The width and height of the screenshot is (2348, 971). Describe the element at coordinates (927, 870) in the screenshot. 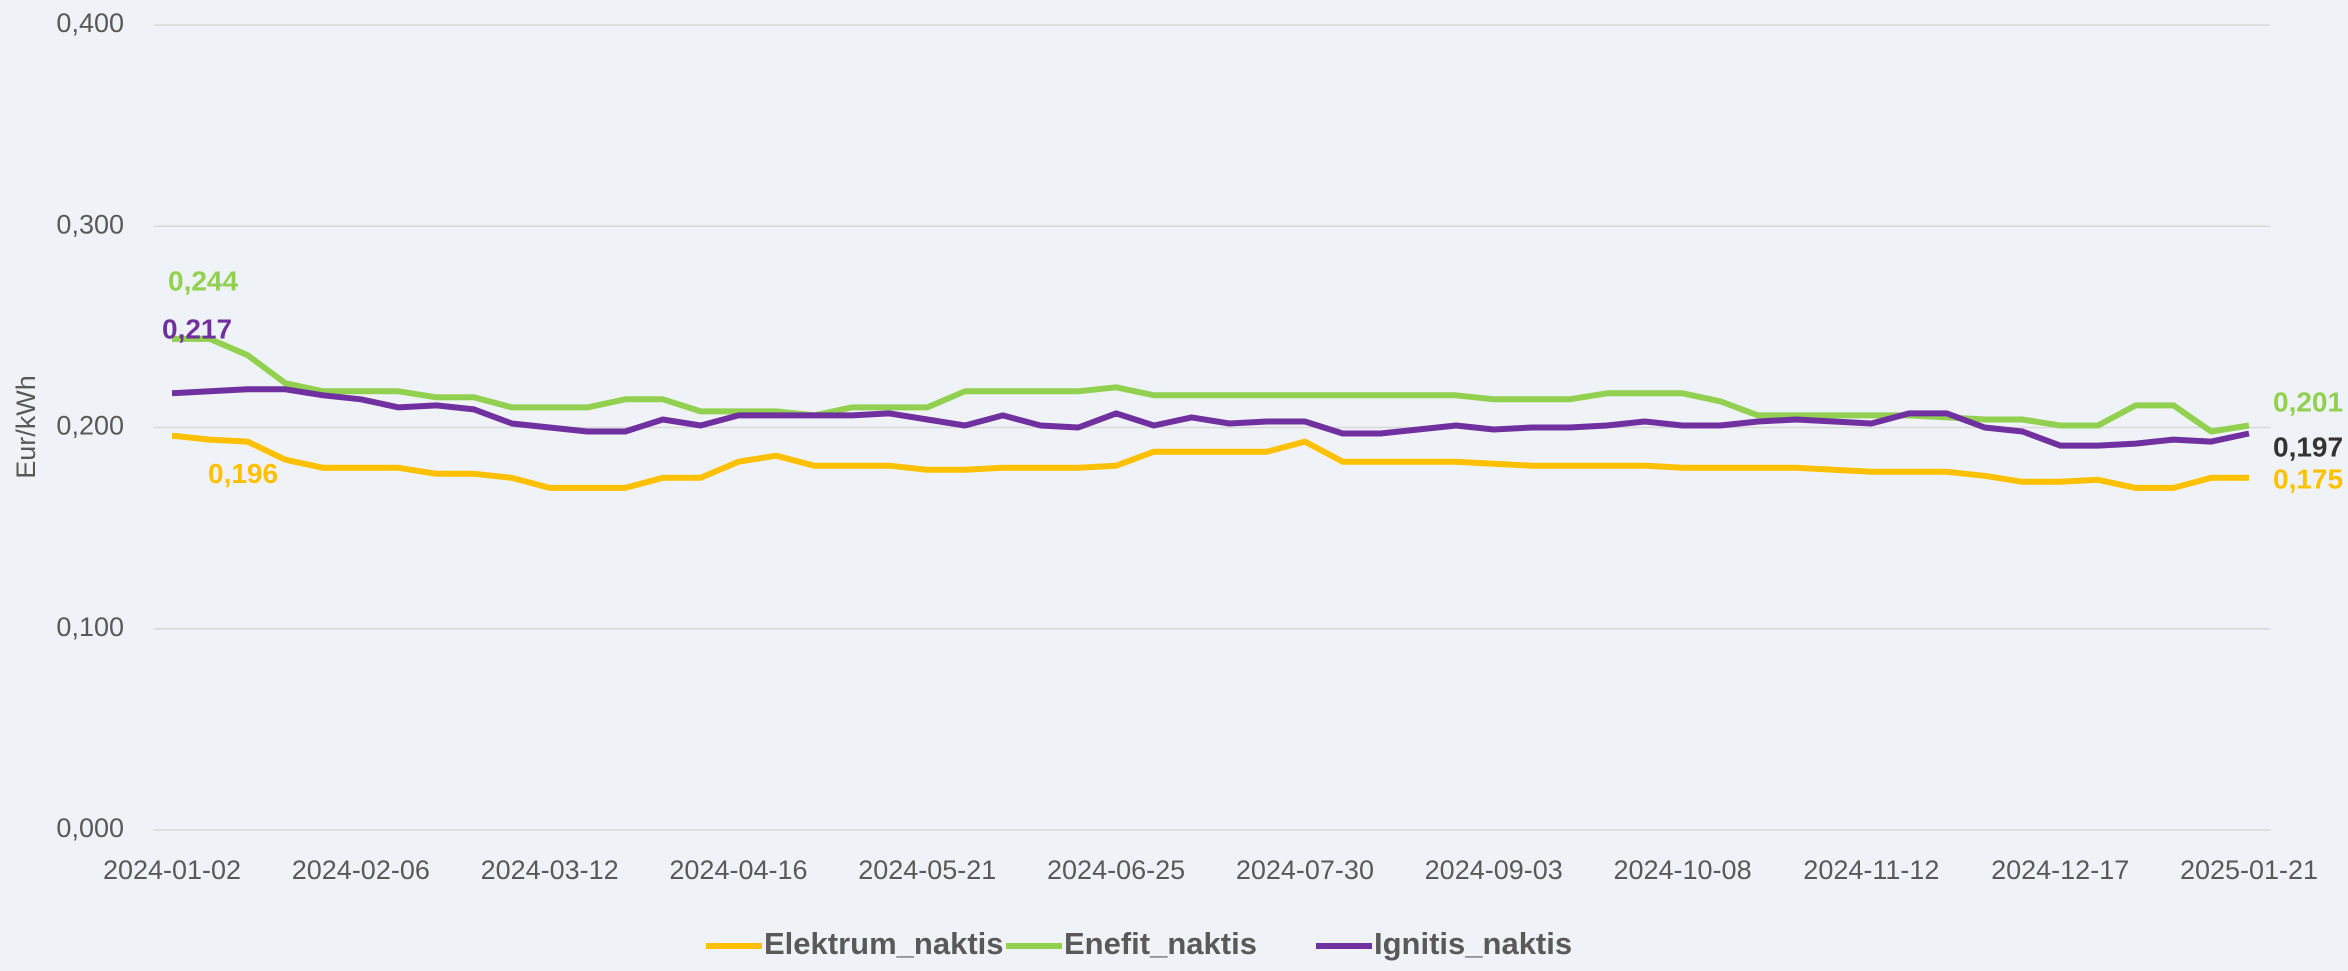

I see `x-tick-label: 2024-05-21` at that location.